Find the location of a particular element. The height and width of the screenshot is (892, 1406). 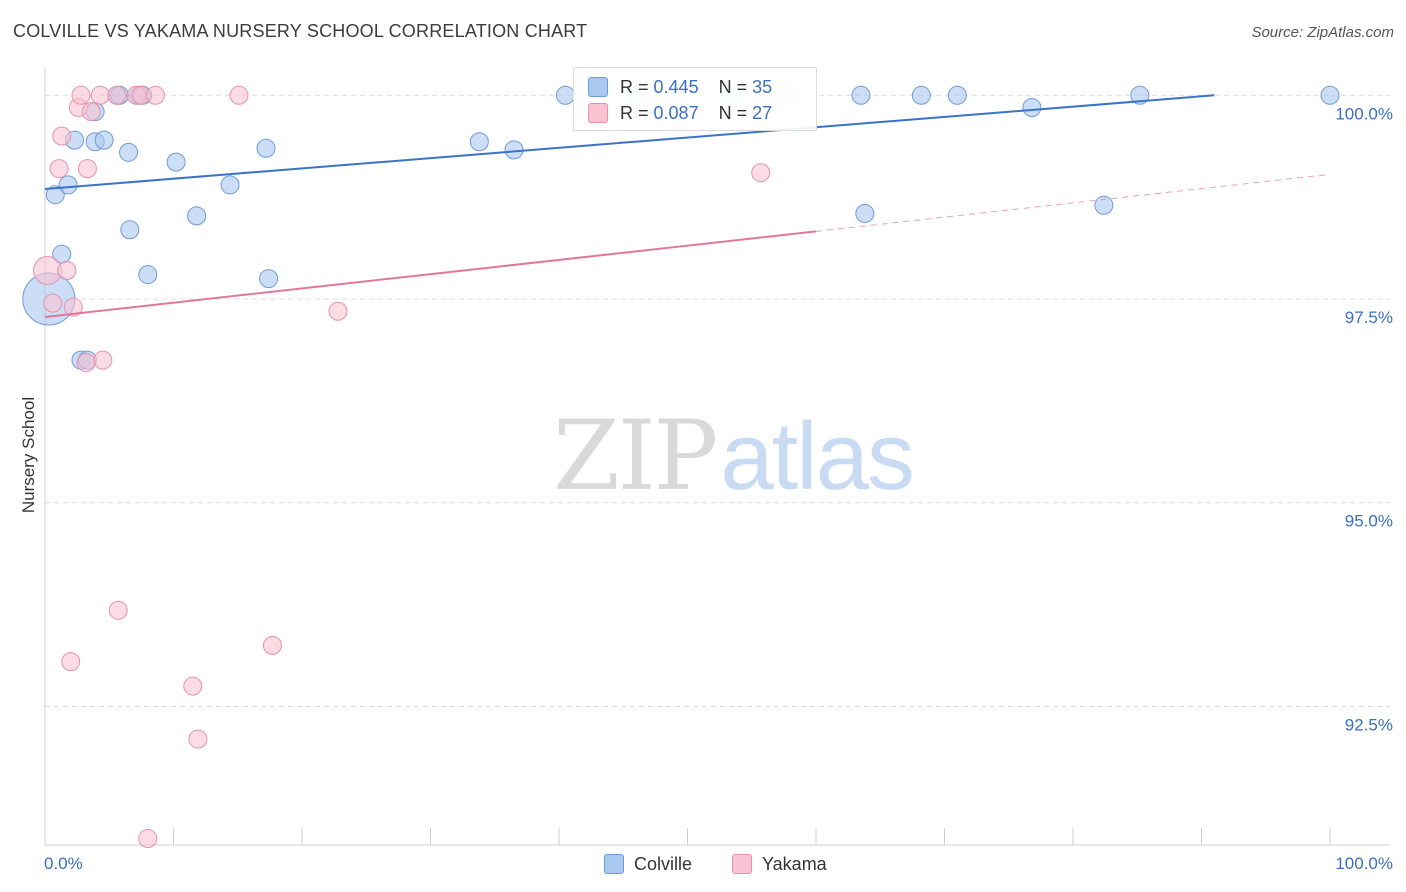

stats-n-value-colville: 35 is located at coordinates (762, 86).